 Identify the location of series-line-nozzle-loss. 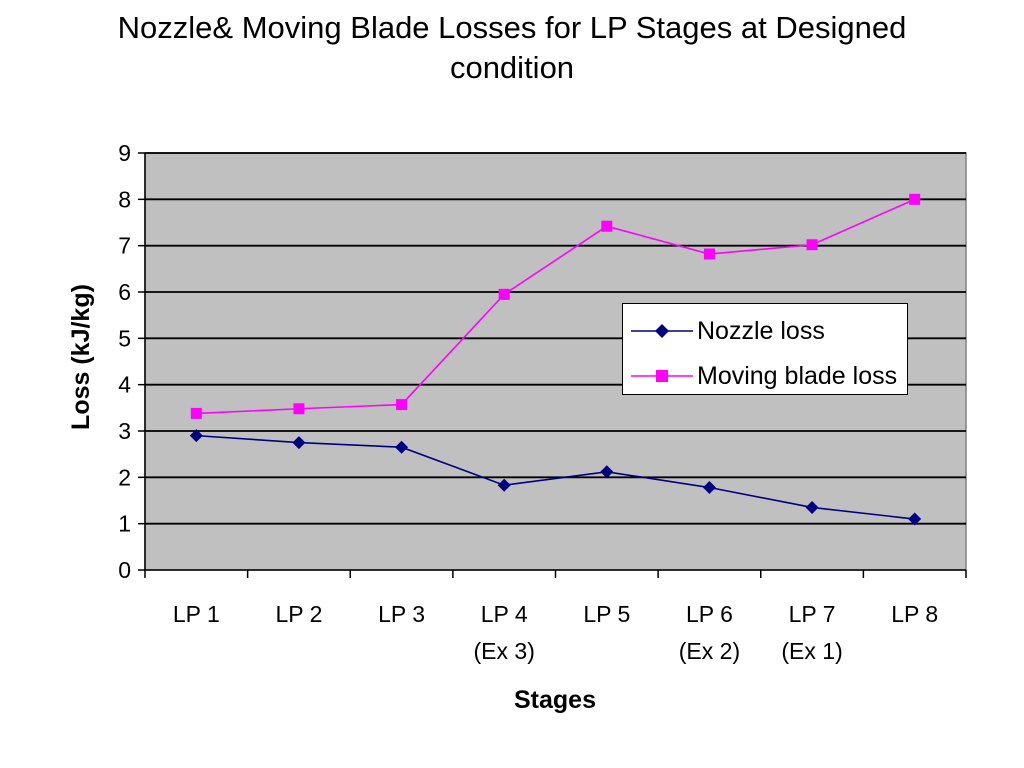
(555, 477).